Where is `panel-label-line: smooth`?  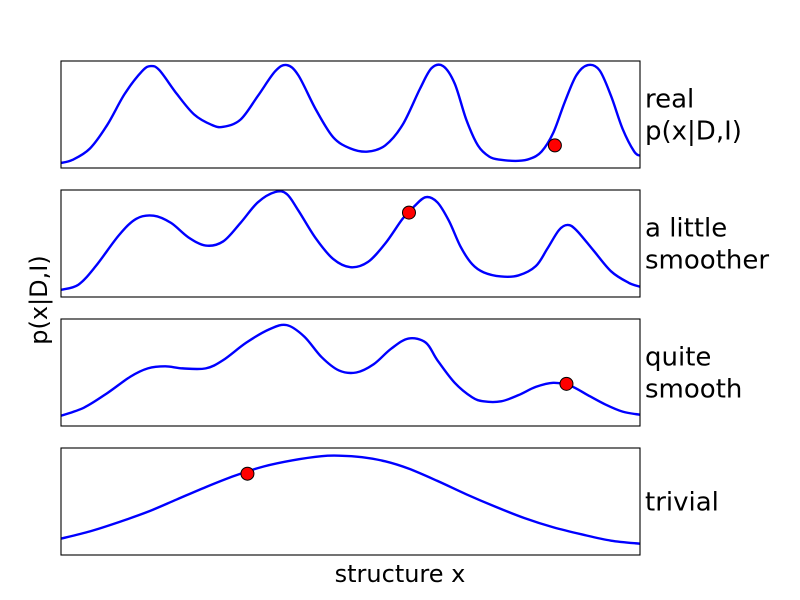 panel-label-line: smooth is located at coordinates (693, 390).